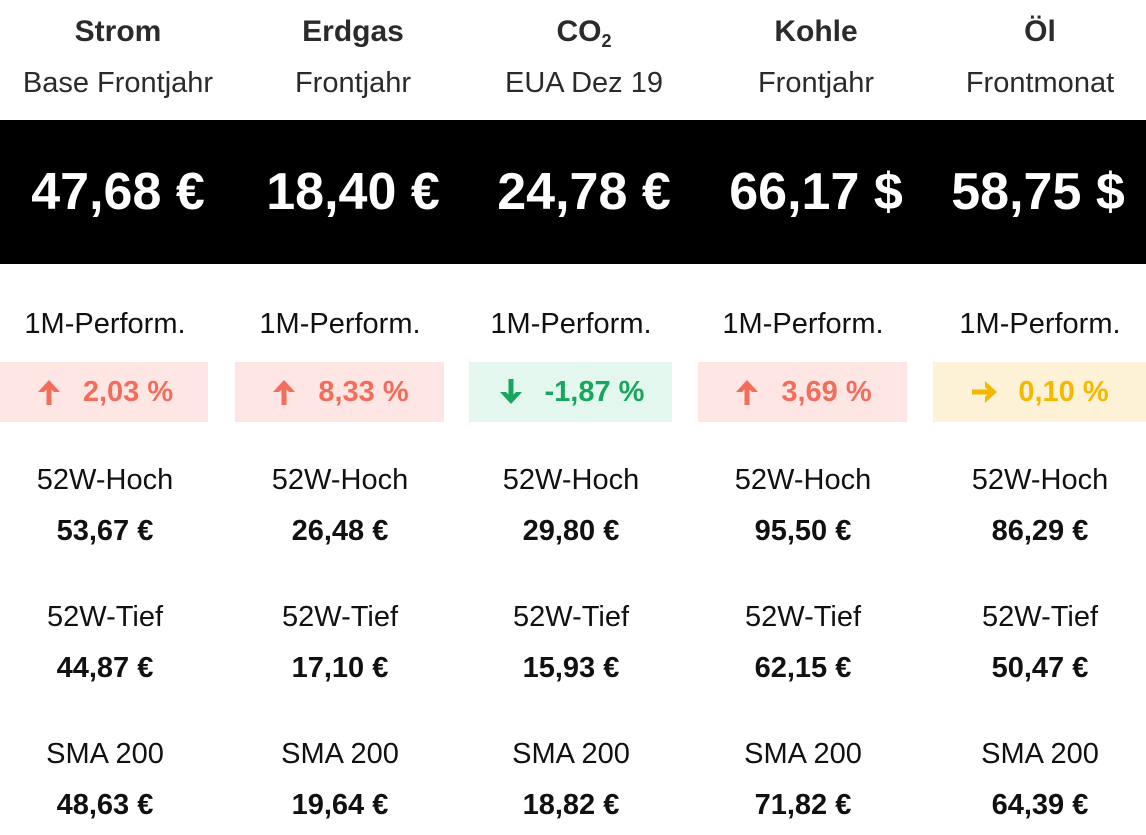 The height and width of the screenshot is (835, 1146). Describe the element at coordinates (105, 617) in the screenshot. I see `low-label-strom: 52W-Tief` at that location.